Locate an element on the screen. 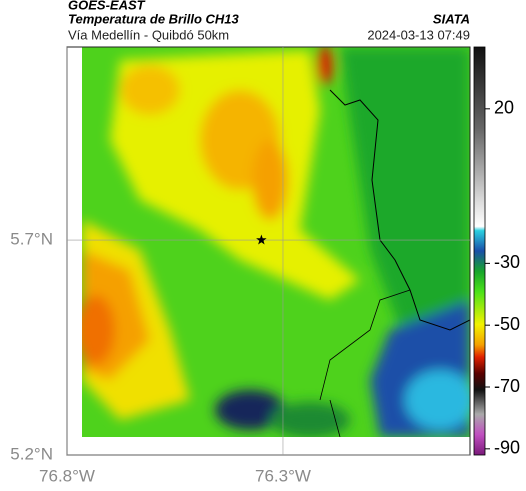  region: Vía Medellín - Quibdó 50km is located at coordinates (148, 34).